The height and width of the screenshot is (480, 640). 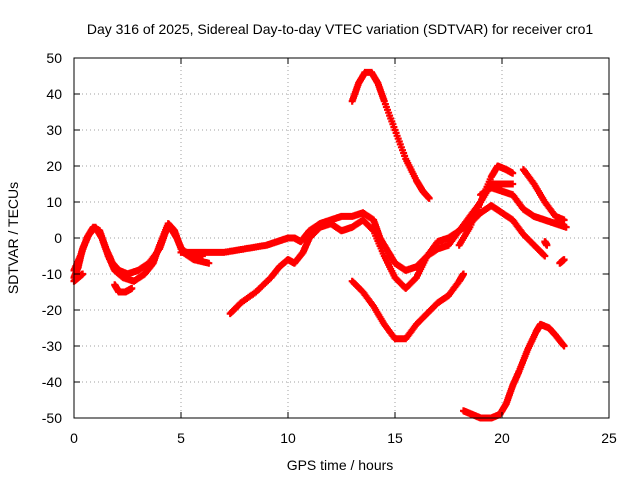 What do you see at coordinates (52, 274) in the screenshot?
I see `y-tick-label: -10` at bounding box center [52, 274].